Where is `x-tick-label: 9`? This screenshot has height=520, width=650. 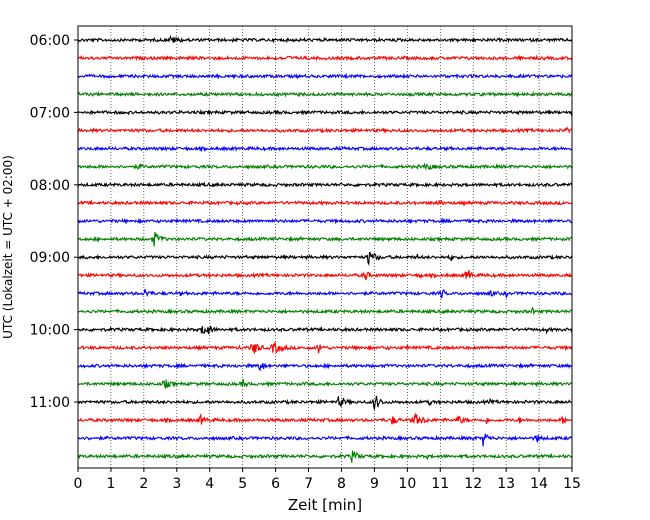 x-tick-label: 9 is located at coordinates (374, 484).